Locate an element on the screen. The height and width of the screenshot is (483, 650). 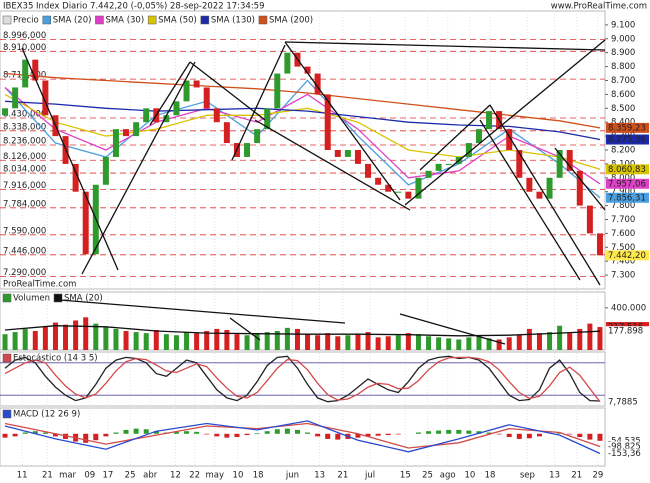
y-tick-label: 7.500 is located at coordinates (623, 248).